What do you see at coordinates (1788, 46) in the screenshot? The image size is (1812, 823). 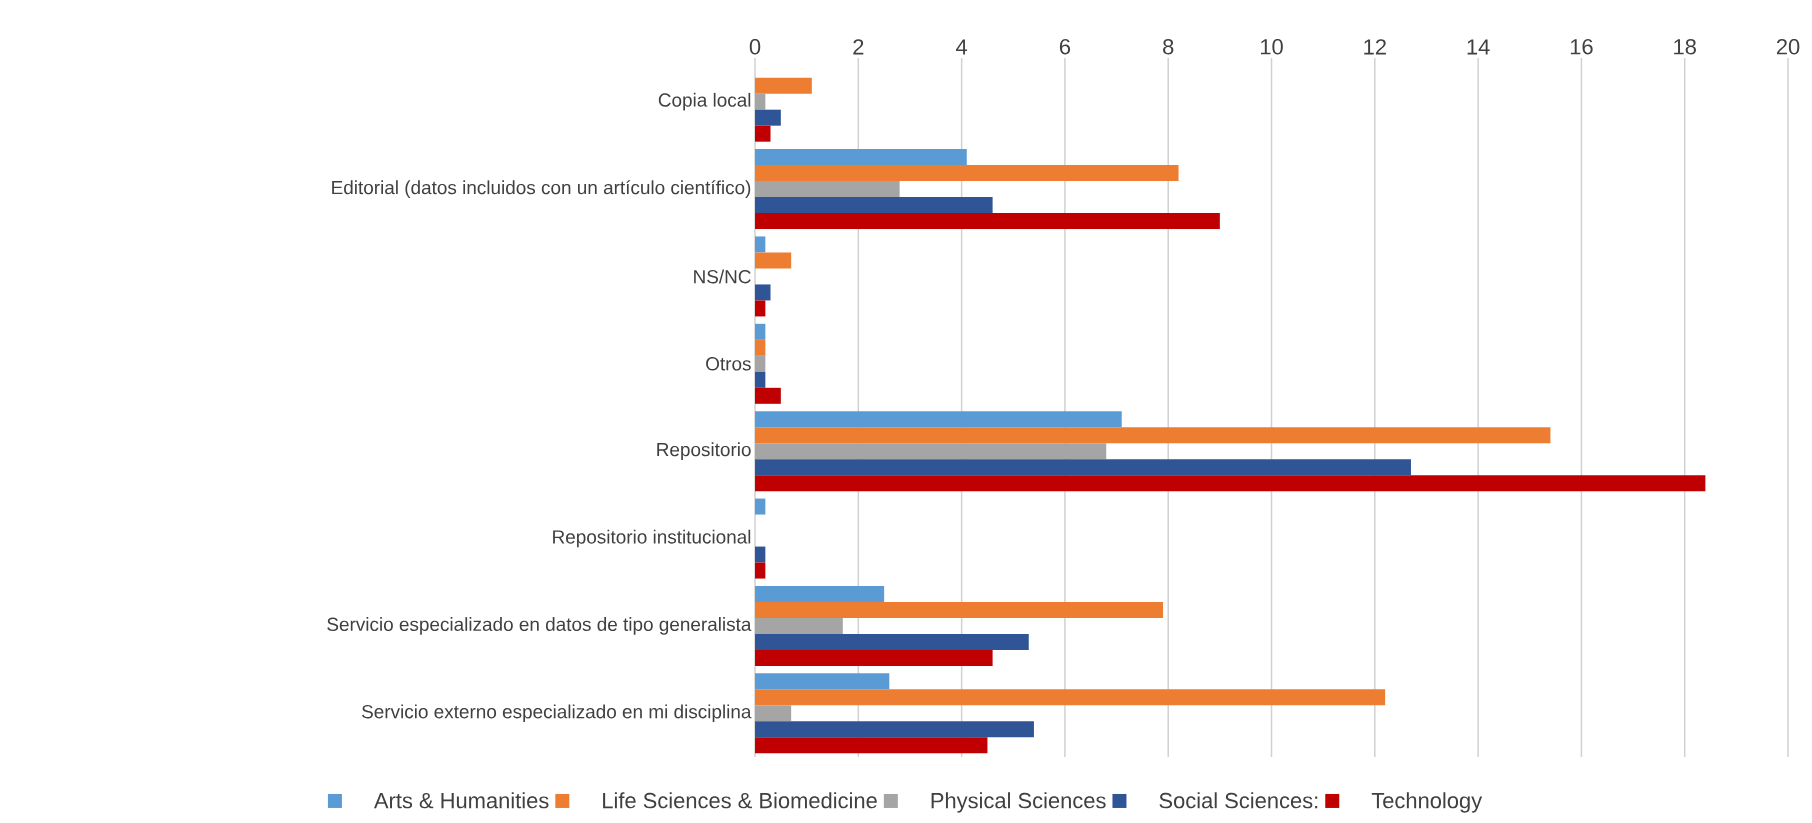 I see `x-tick-label: 20` at bounding box center [1788, 46].